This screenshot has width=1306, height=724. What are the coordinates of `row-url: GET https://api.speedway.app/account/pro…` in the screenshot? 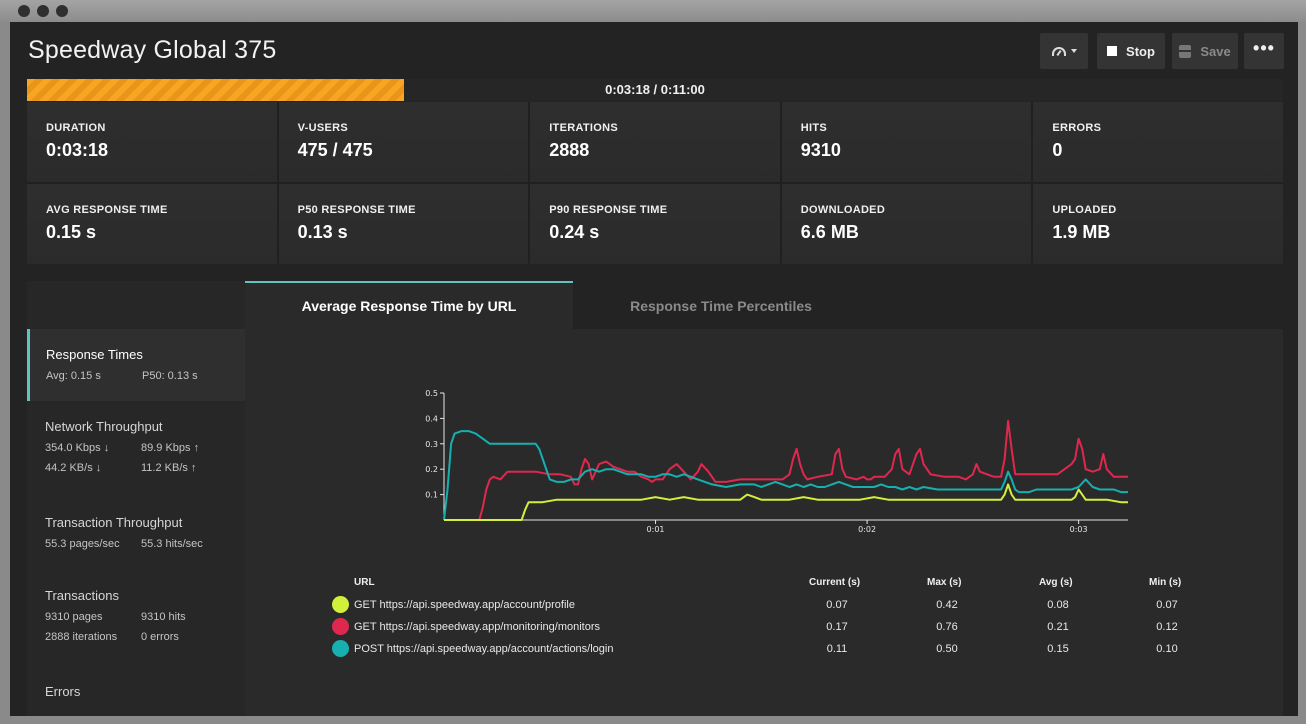 It's located at (464, 605).